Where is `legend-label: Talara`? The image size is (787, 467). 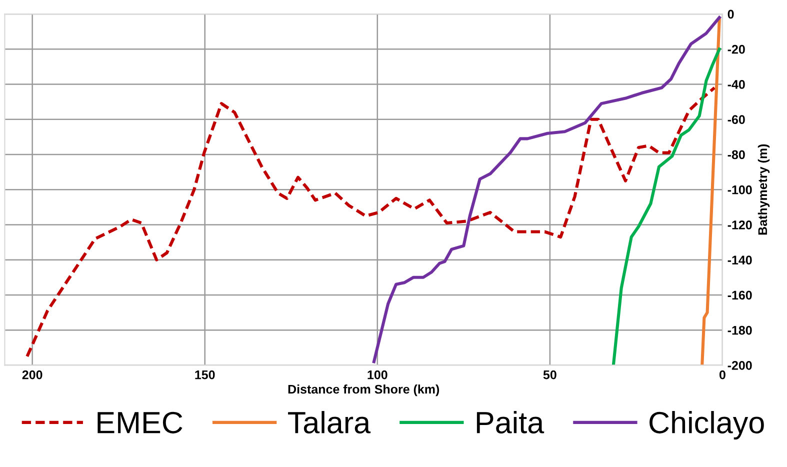
legend-label: Talara is located at coordinates (329, 422).